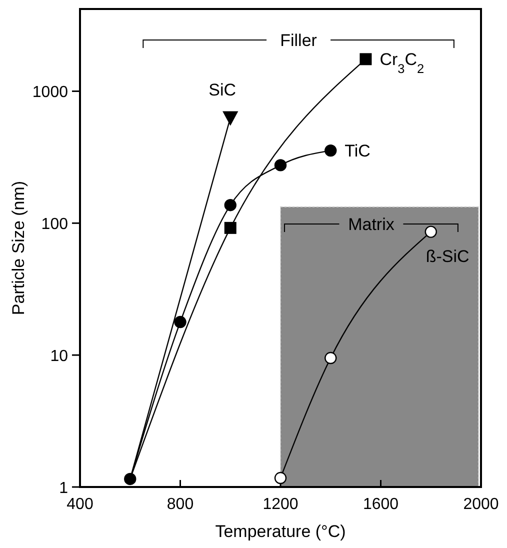  Describe the element at coordinates (54, 225) in the screenshot. I see `y-tick-label: 100` at that location.